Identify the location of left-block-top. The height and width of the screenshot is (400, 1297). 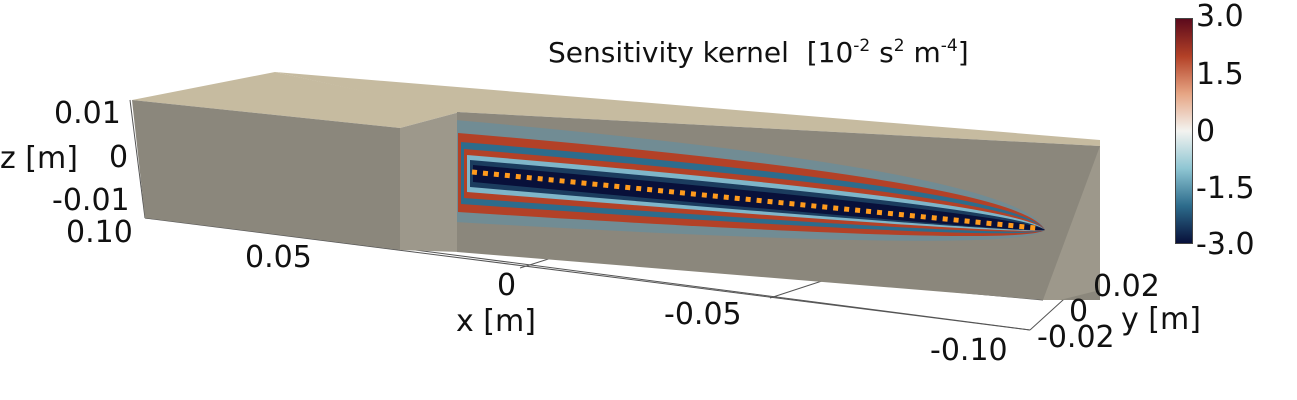
(296, 100).